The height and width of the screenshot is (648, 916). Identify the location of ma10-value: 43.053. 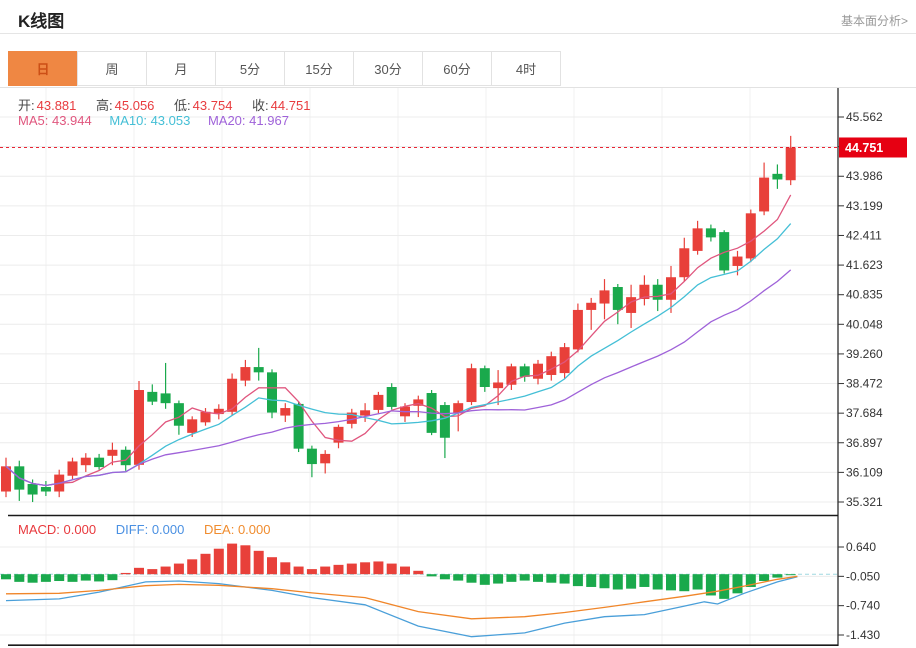
(170, 120).